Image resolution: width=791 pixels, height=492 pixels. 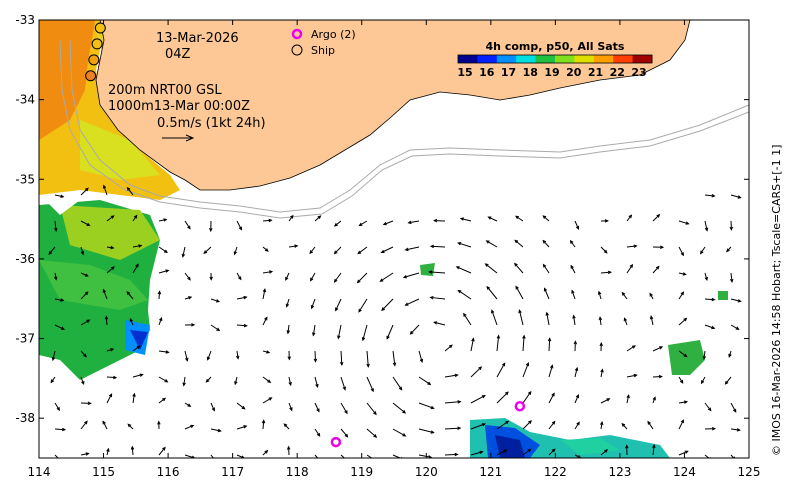 What do you see at coordinates (39, 472) in the screenshot?
I see `x-tick-label: 114` at bounding box center [39, 472].